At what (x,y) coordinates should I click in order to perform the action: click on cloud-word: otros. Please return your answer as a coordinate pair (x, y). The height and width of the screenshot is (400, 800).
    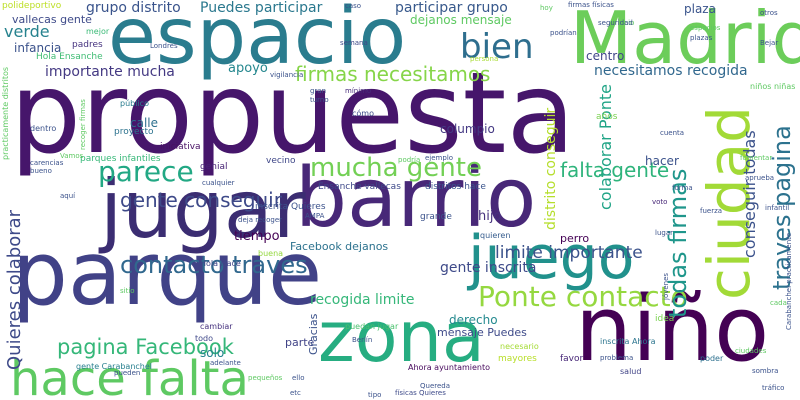
    Looking at the image, I should click on (769, 13).